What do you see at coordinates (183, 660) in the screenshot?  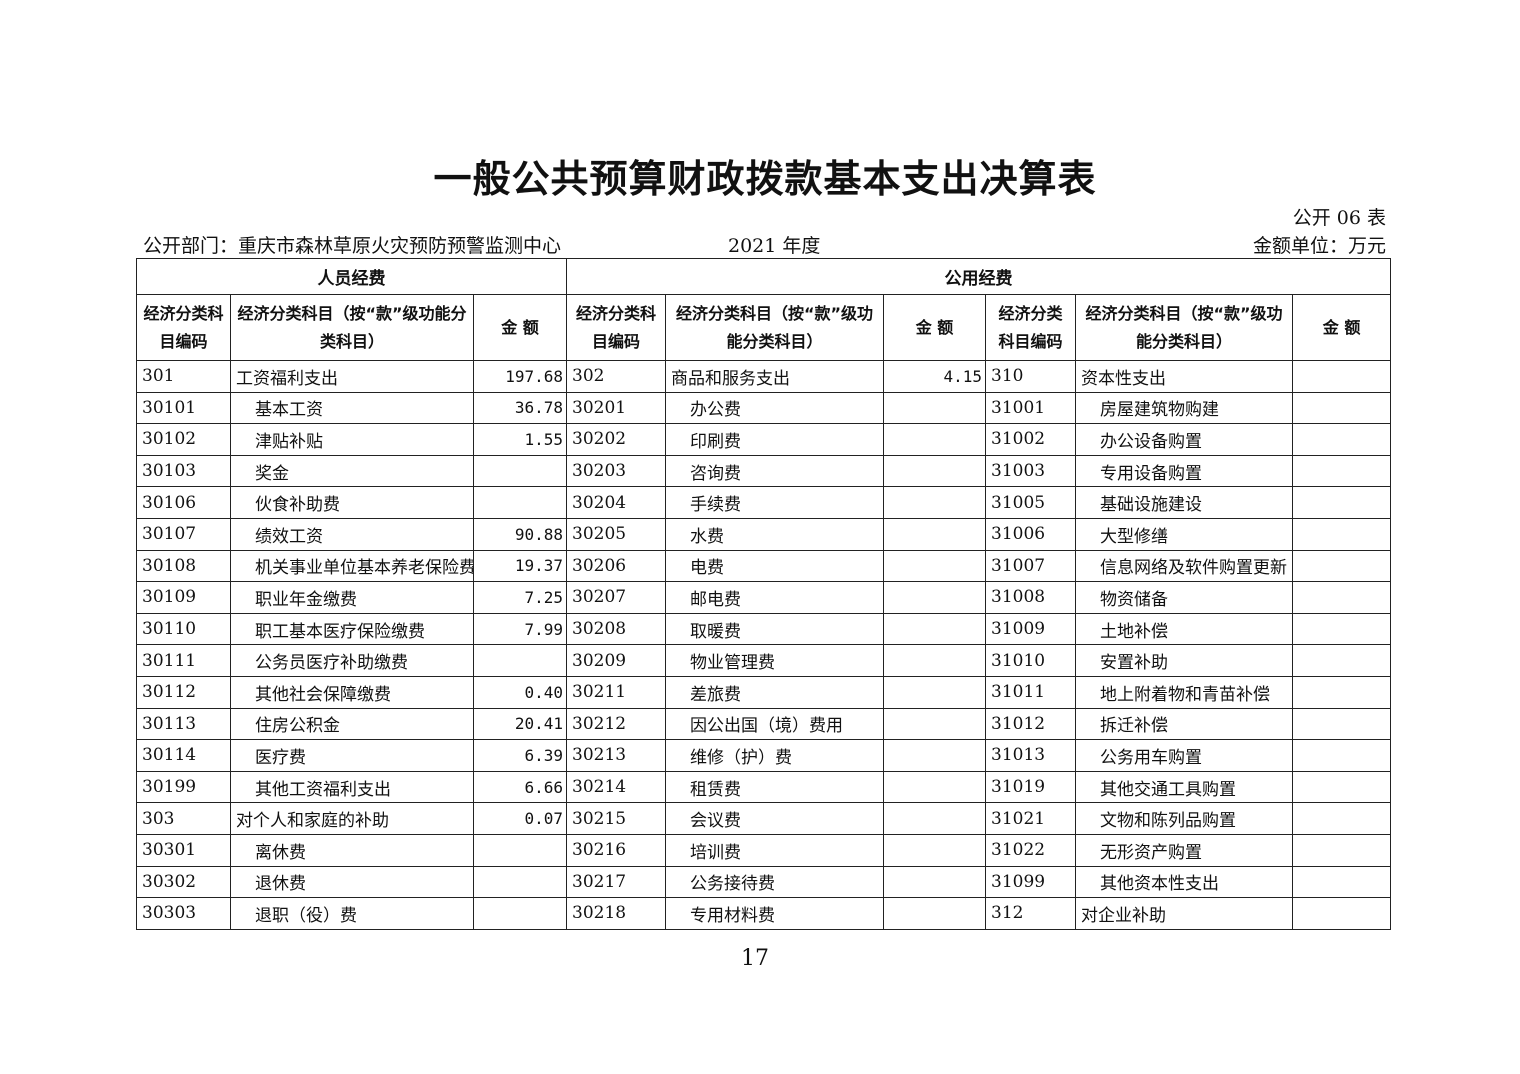 I see `cell-code: 30111` at bounding box center [183, 660].